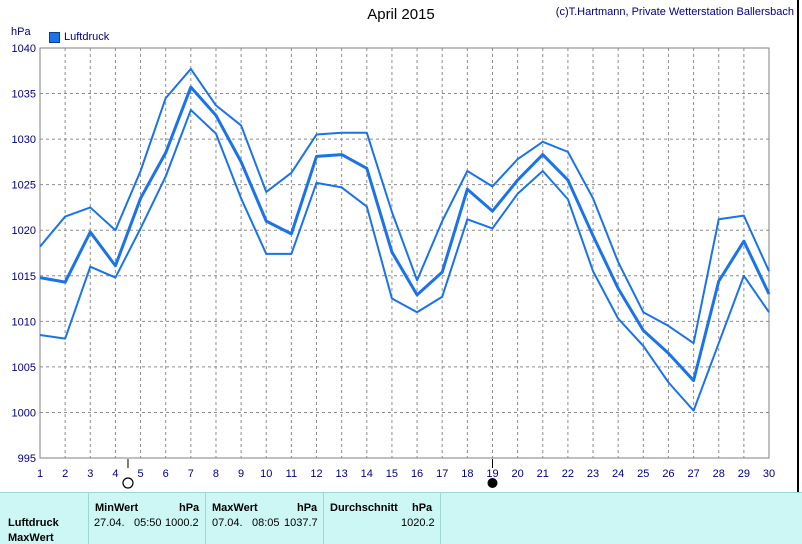 This screenshot has height=544, width=802. Describe the element at coordinates (227, 523) in the screenshot. I see `max-date: 07.04.` at that location.